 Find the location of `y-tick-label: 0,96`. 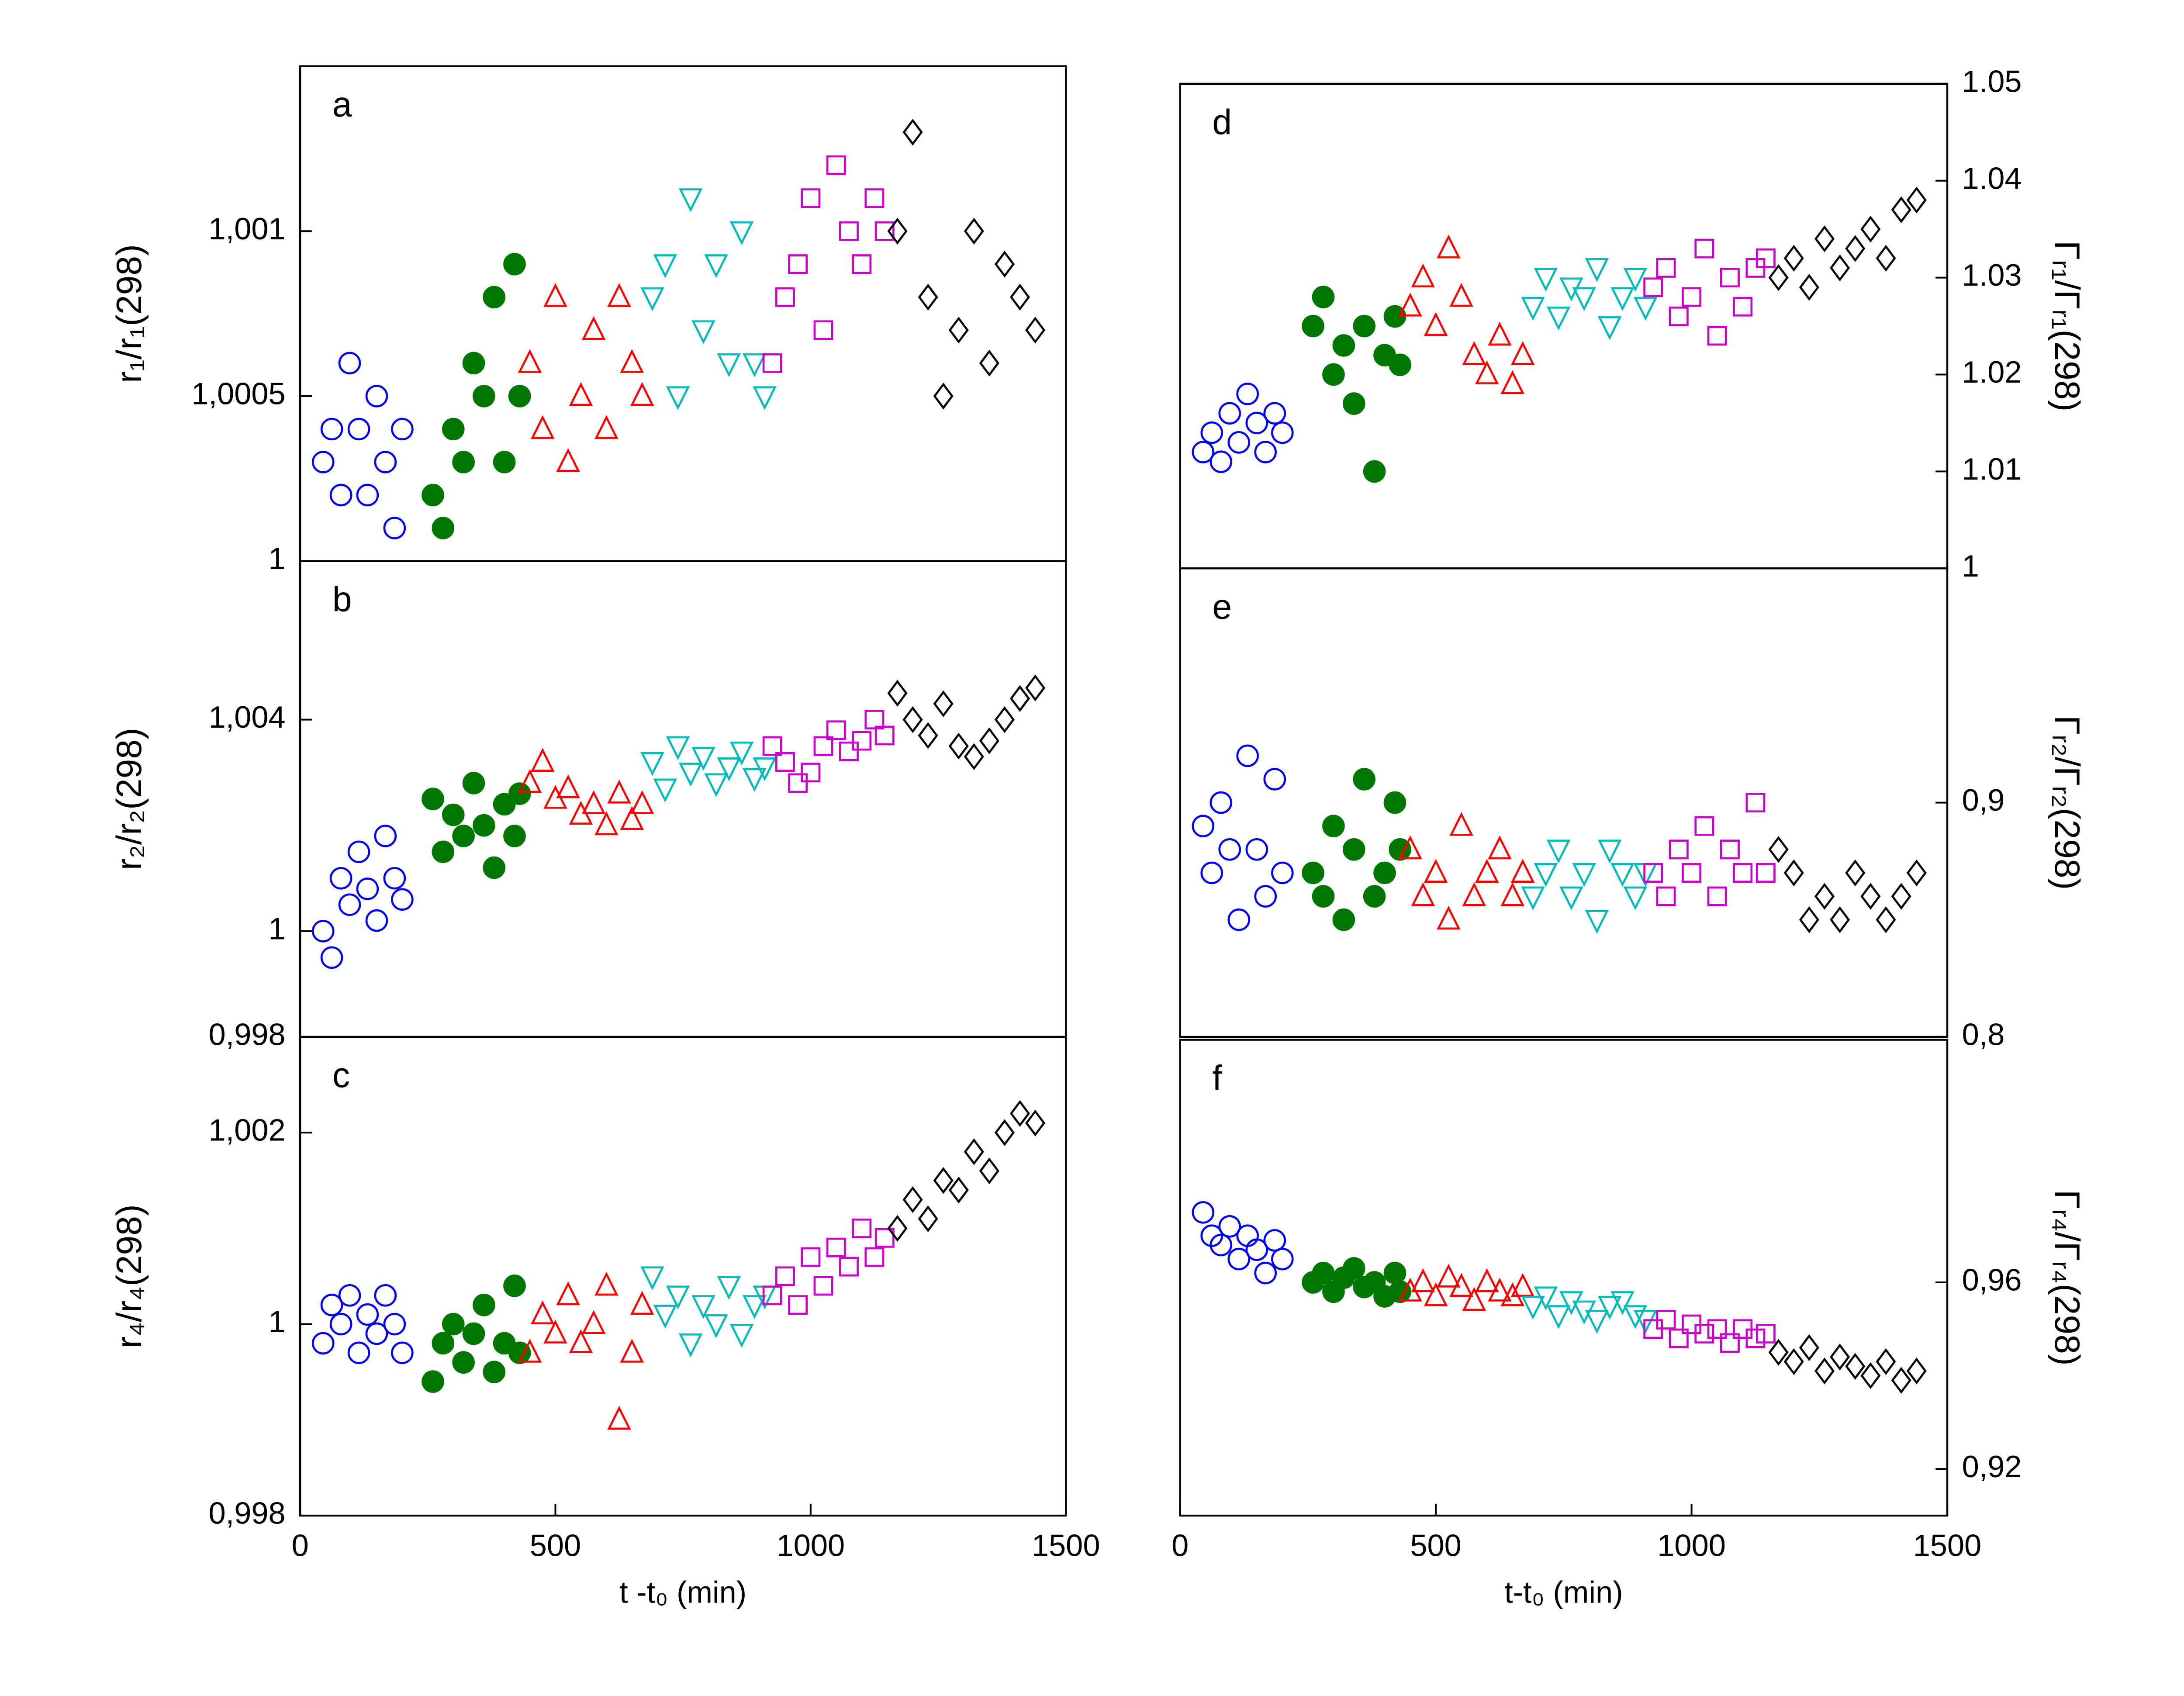

y-tick-label: 0,96 is located at coordinates (1992, 1280).